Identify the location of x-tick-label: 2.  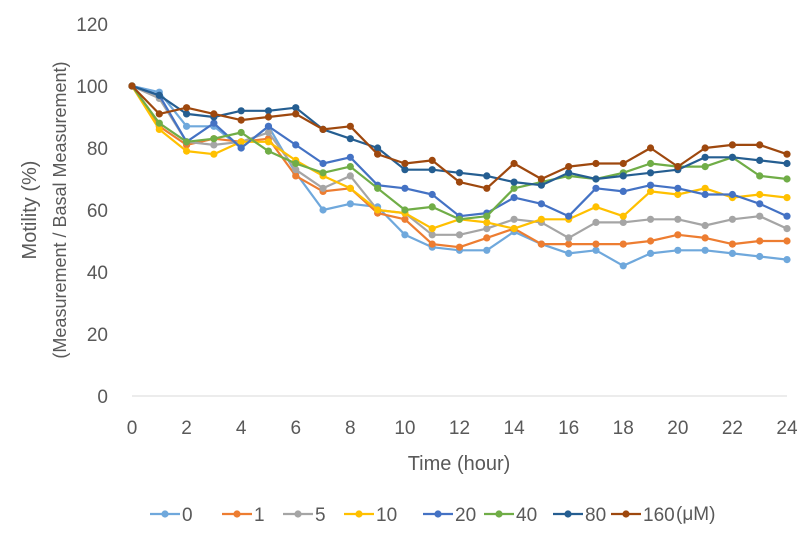
(186, 428).